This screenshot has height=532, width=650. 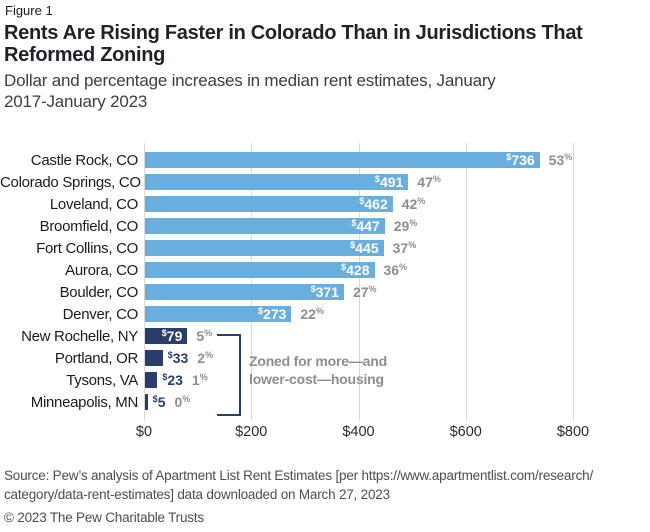 What do you see at coordinates (104, 517) in the screenshot?
I see `copyright-note: © 2023 The Pew Charitable Trusts` at bounding box center [104, 517].